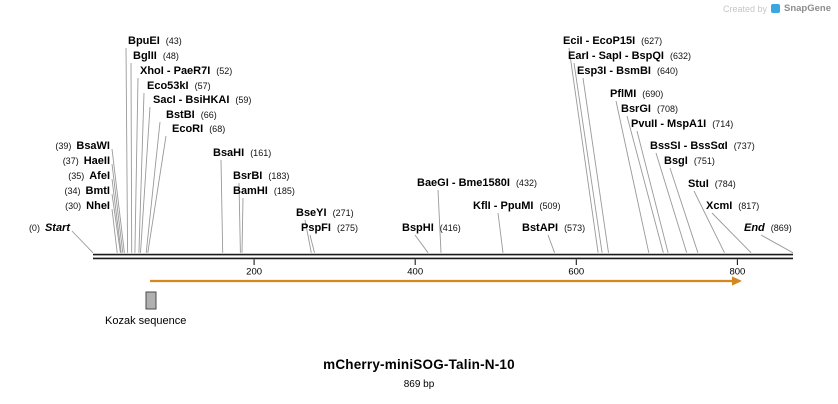 This screenshot has height=404, width=838. Describe the element at coordinates (170, 56) in the screenshot. I see `site-position: (48)` at that location.